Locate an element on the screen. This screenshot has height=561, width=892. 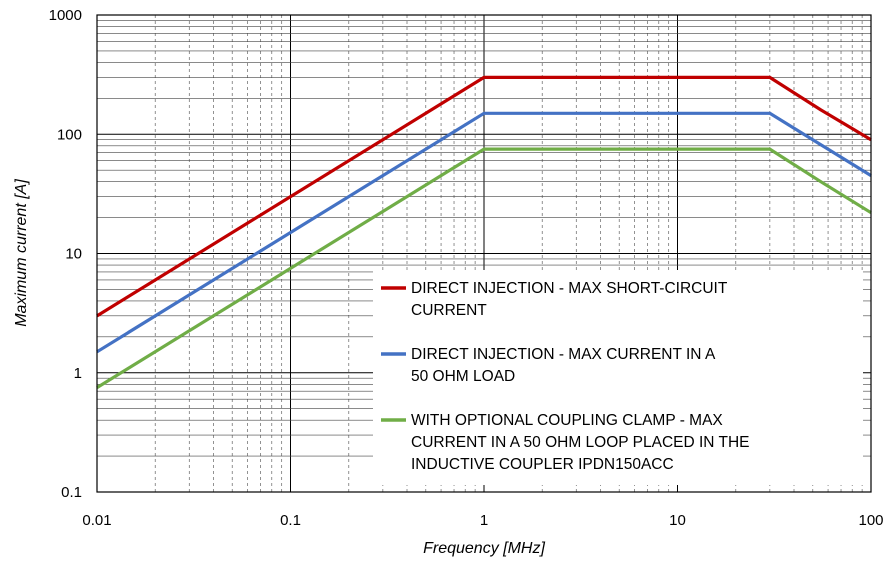
legend-label-1: CURRENT is located at coordinates (449, 310).